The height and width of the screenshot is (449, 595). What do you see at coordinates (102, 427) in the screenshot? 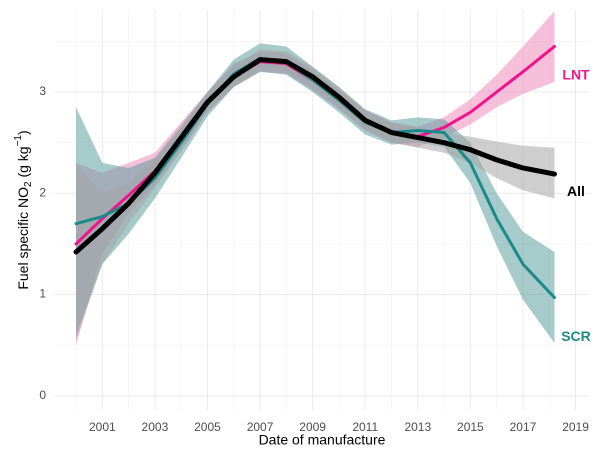
I see `x-tick-label: 2001` at bounding box center [102, 427].